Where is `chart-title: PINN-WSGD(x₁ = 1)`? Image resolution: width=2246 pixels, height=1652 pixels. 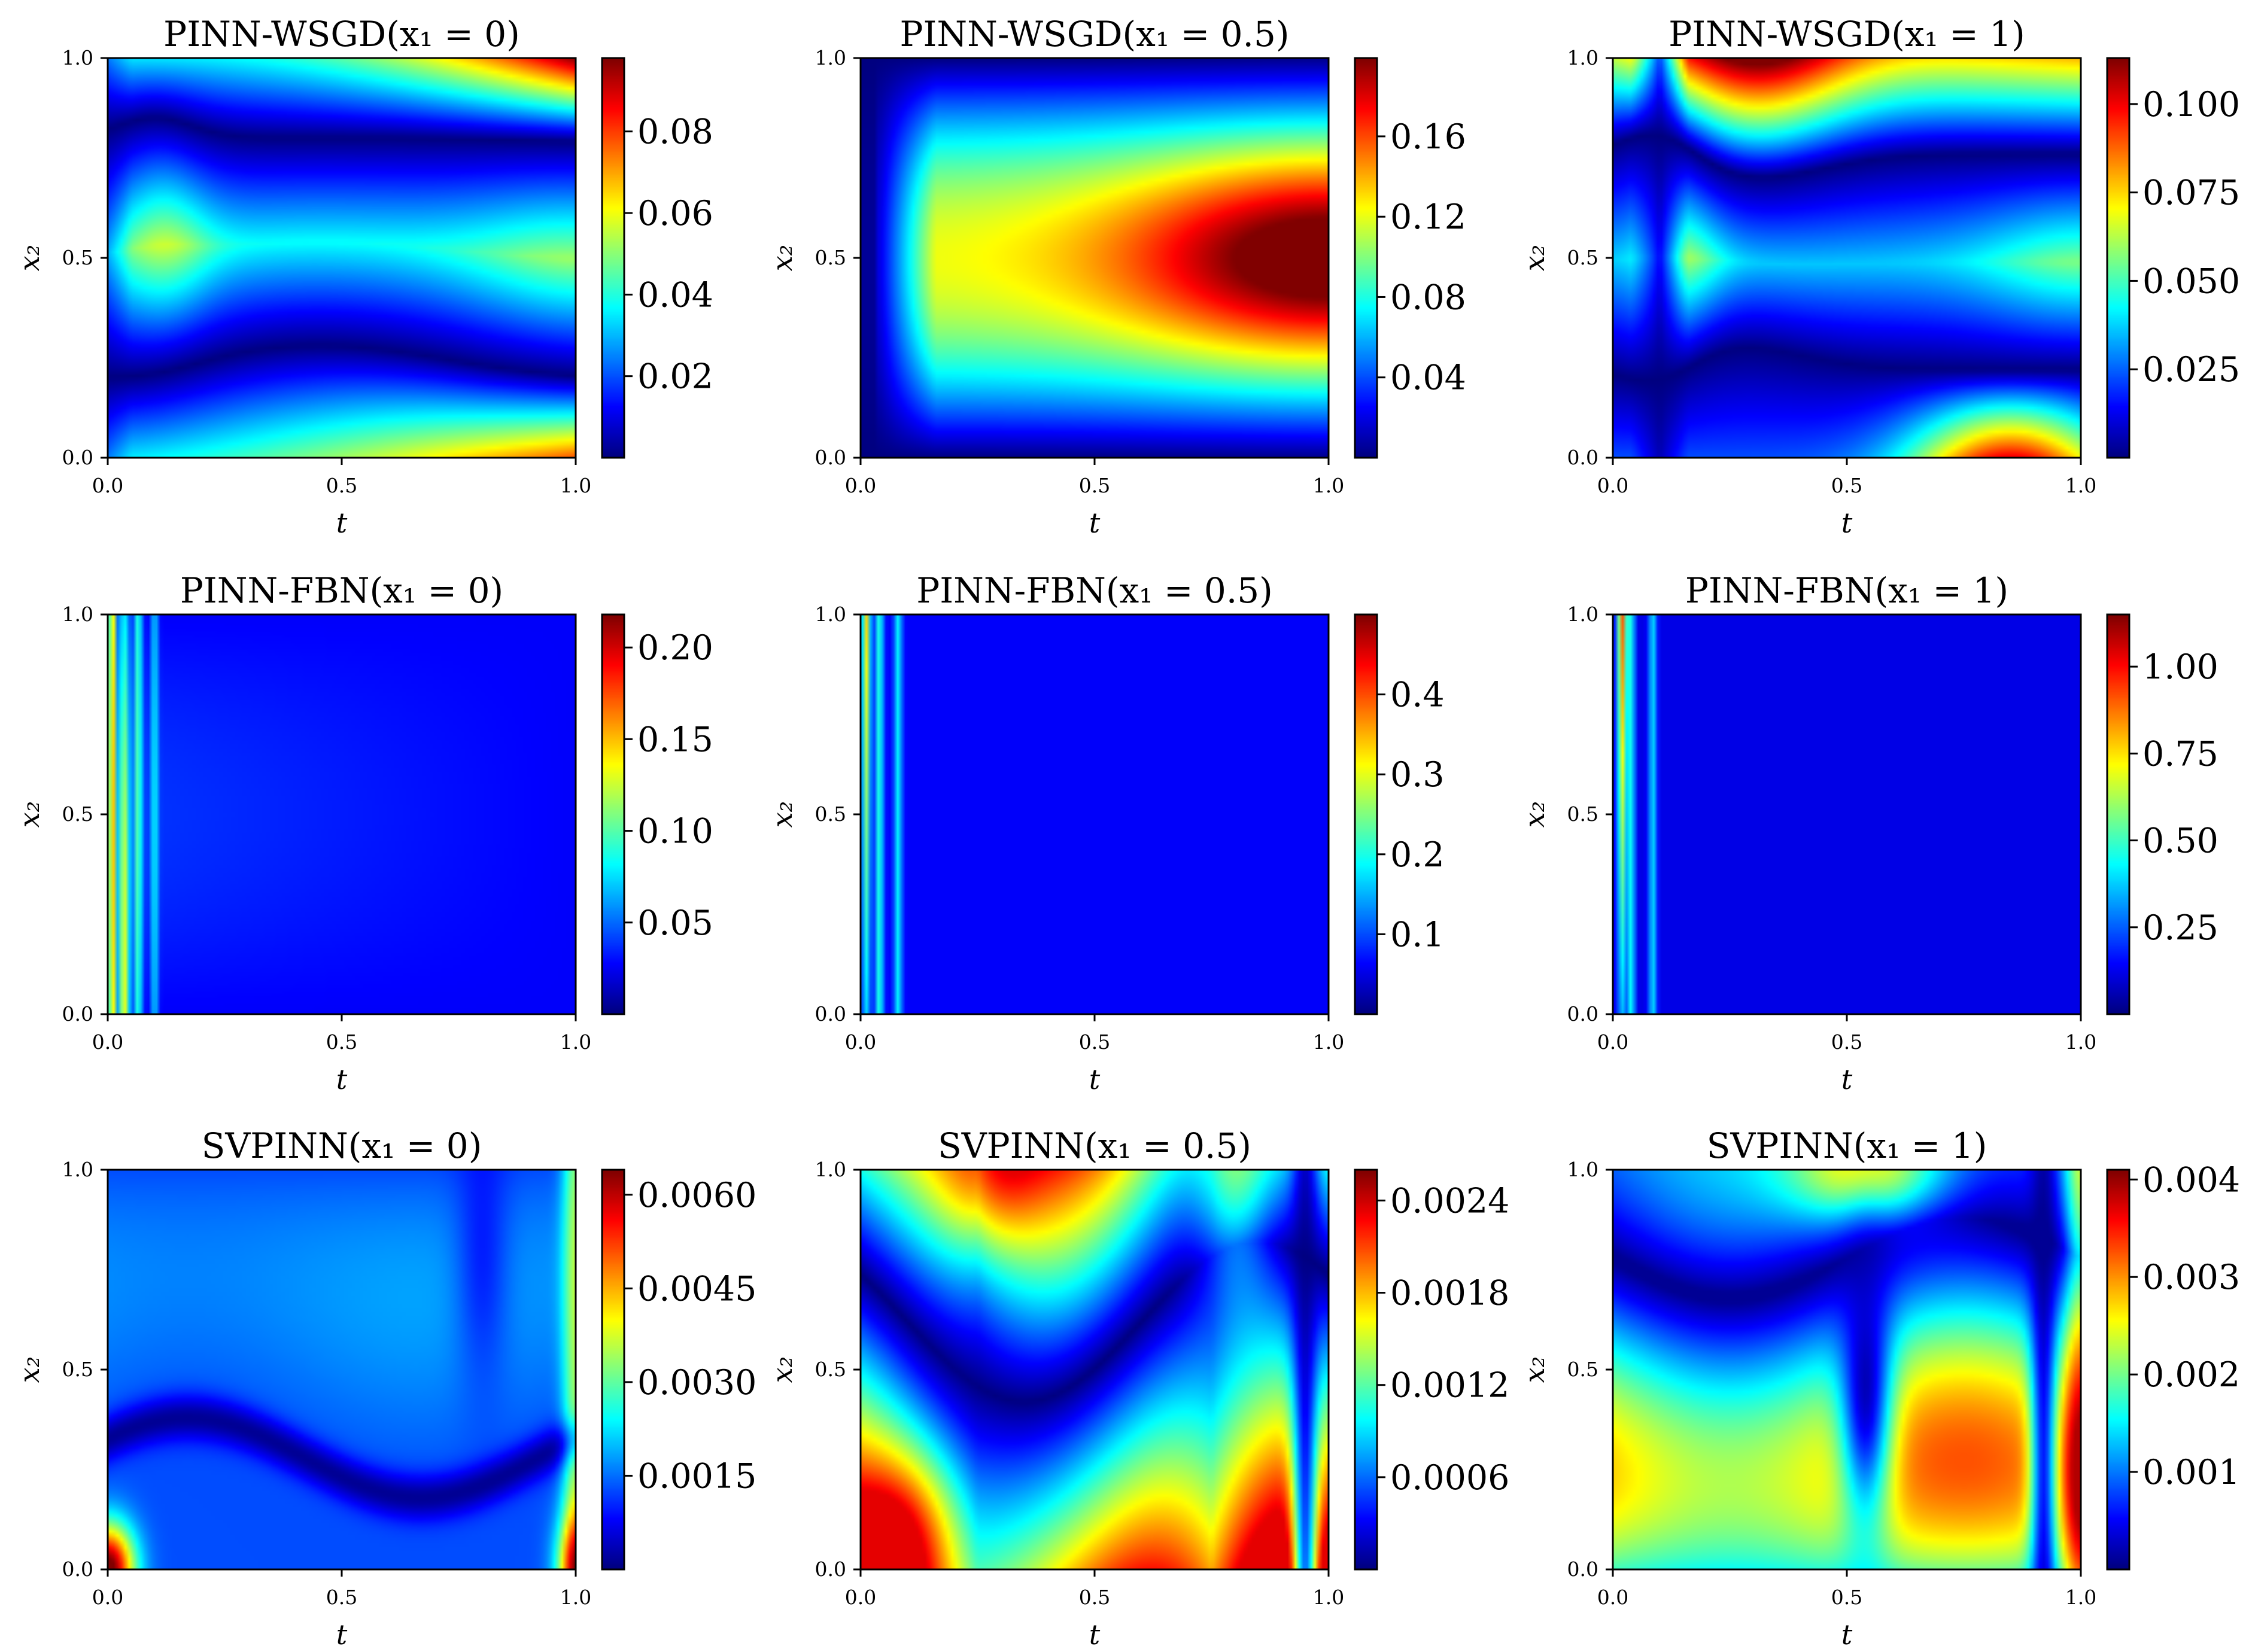 chart-title: PINN-WSGD(x₁ = 1) is located at coordinates (1846, 34).